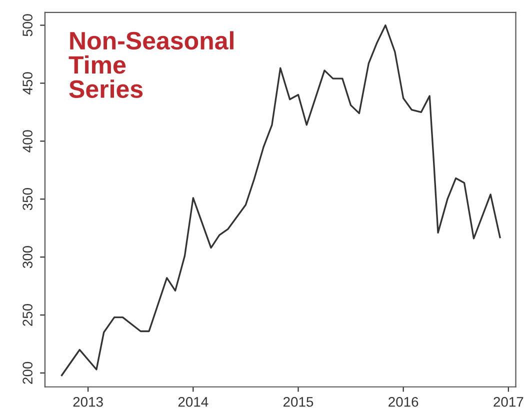 The width and height of the screenshot is (529, 416). I want to click on y-tick-label: 500, so click(27, 25).